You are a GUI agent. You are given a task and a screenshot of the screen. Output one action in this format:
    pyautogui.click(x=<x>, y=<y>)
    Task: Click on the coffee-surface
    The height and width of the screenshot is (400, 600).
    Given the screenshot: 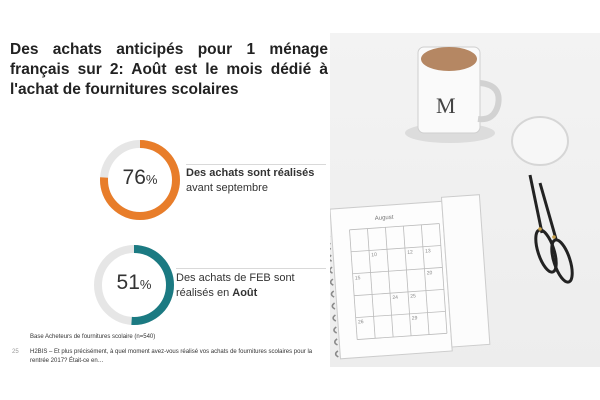 What is the action you would take?
    pyautogui.click(x=449, y=59)
    